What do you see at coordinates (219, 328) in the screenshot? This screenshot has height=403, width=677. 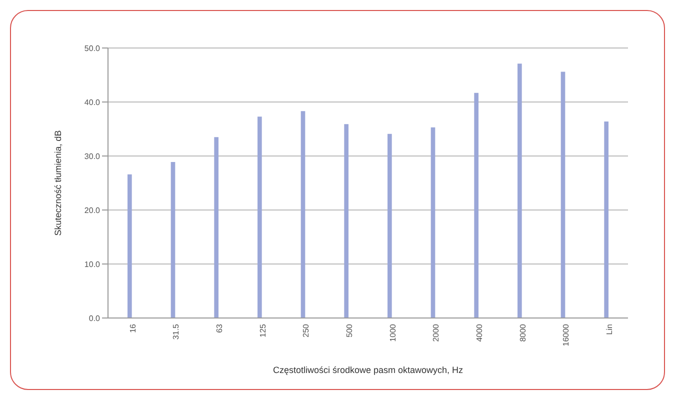 I see `x-tick-label: 63` at bounding box center [219, 328].